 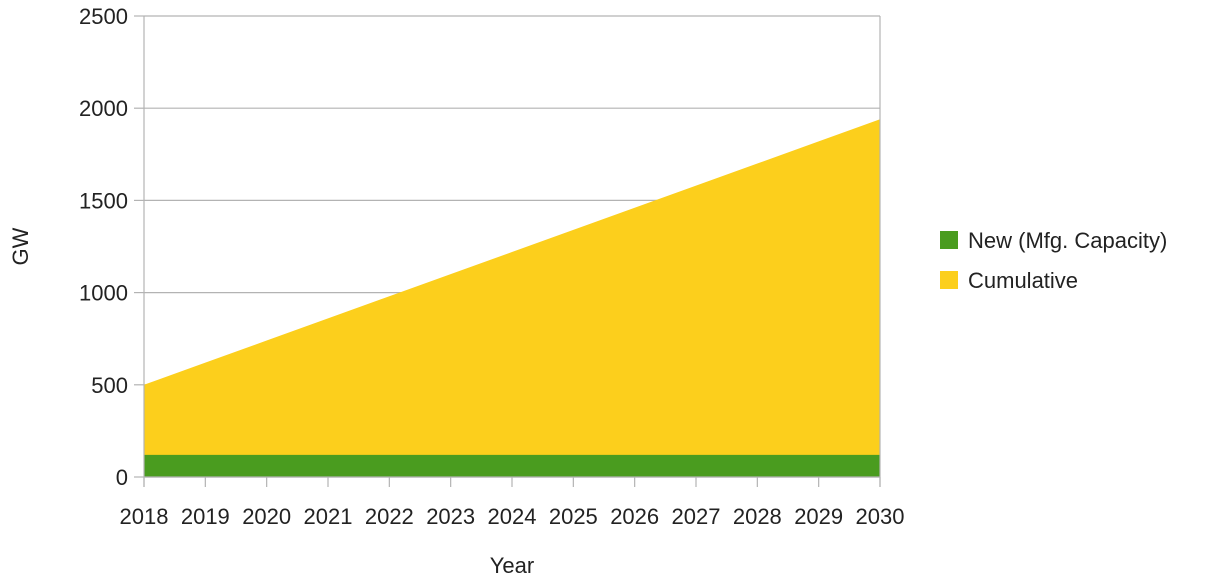 What do you see at coordinates (144, 516) in the screenshot?
I see `x-tick-label-2018: 2018` at bounding box center [144, 516].